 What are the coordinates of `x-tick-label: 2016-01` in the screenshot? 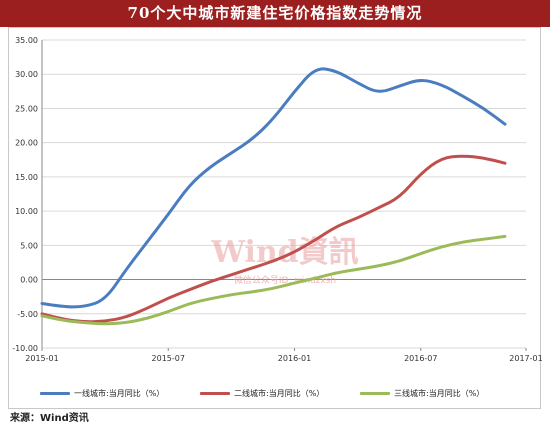 It's located at (294, 358).